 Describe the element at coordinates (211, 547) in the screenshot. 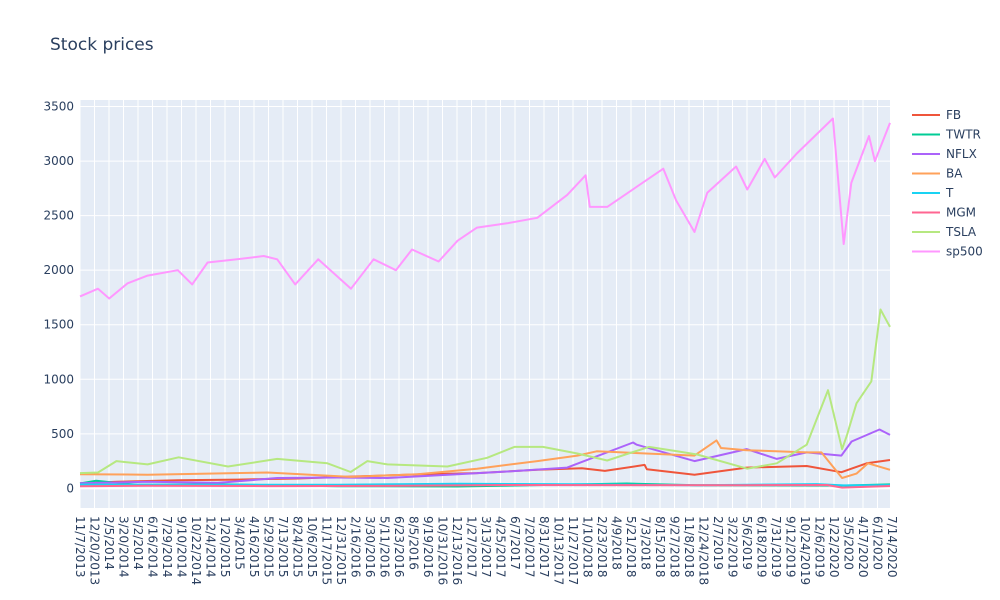

I see `x-tick-label: 12/4/2014` at that location.